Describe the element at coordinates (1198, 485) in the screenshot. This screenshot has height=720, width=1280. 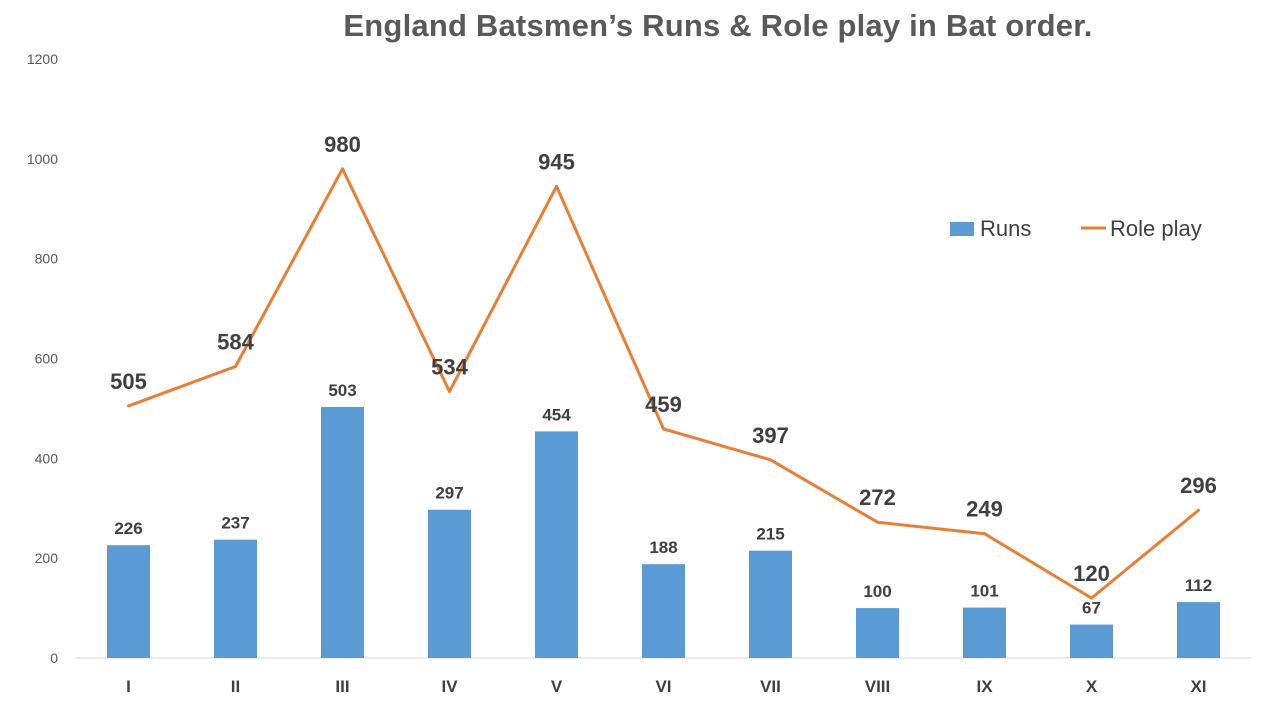
I see `role-play-data-label: 296` at that location.